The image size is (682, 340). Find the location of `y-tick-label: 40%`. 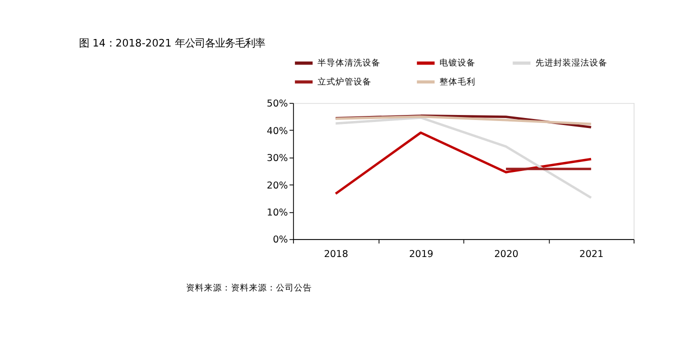

y-tick-label: 40% is located at coordinates (277, 131).